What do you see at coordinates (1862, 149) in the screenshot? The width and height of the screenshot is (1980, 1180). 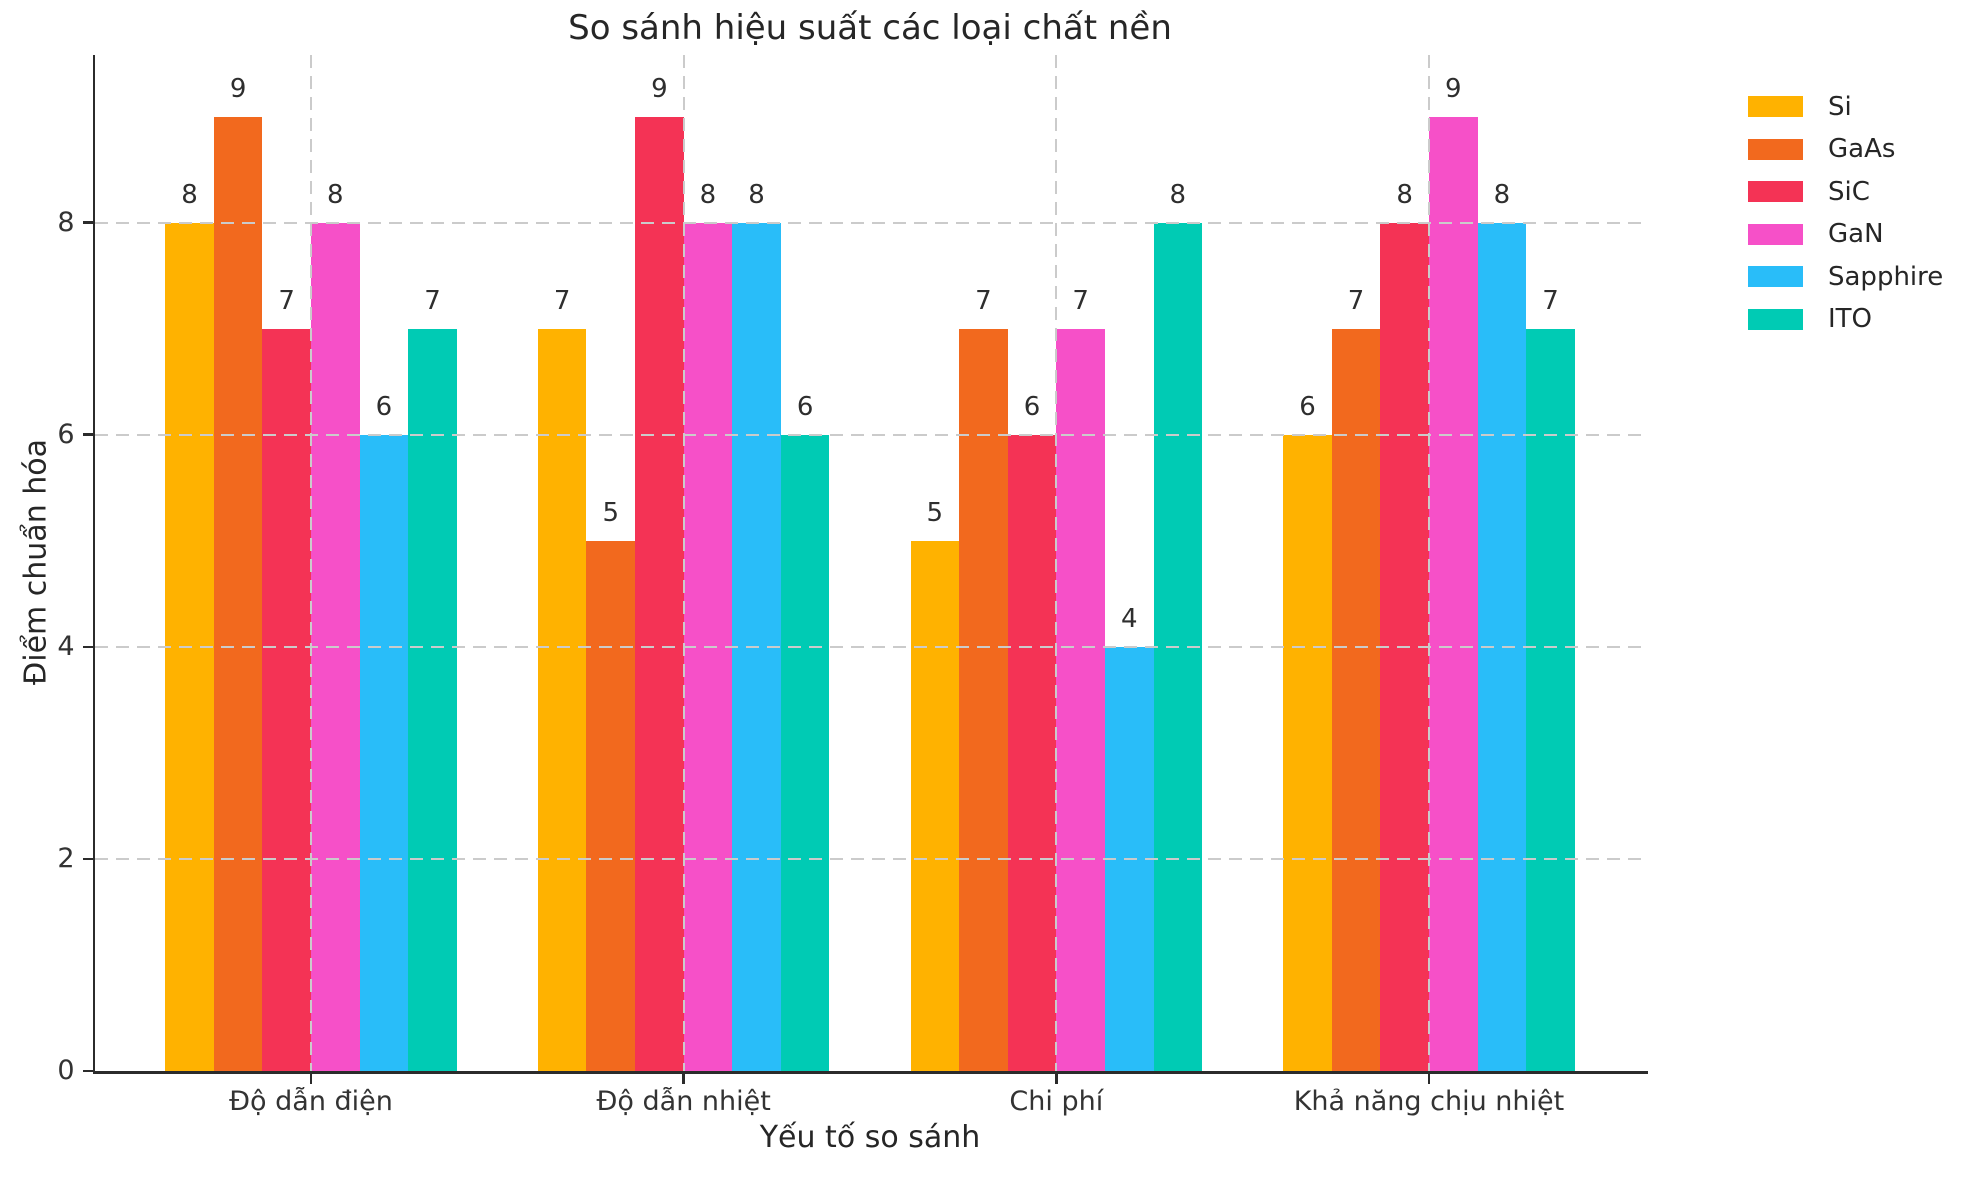 I see `legend-label: GaAs` at bounding box center [1862, 149].